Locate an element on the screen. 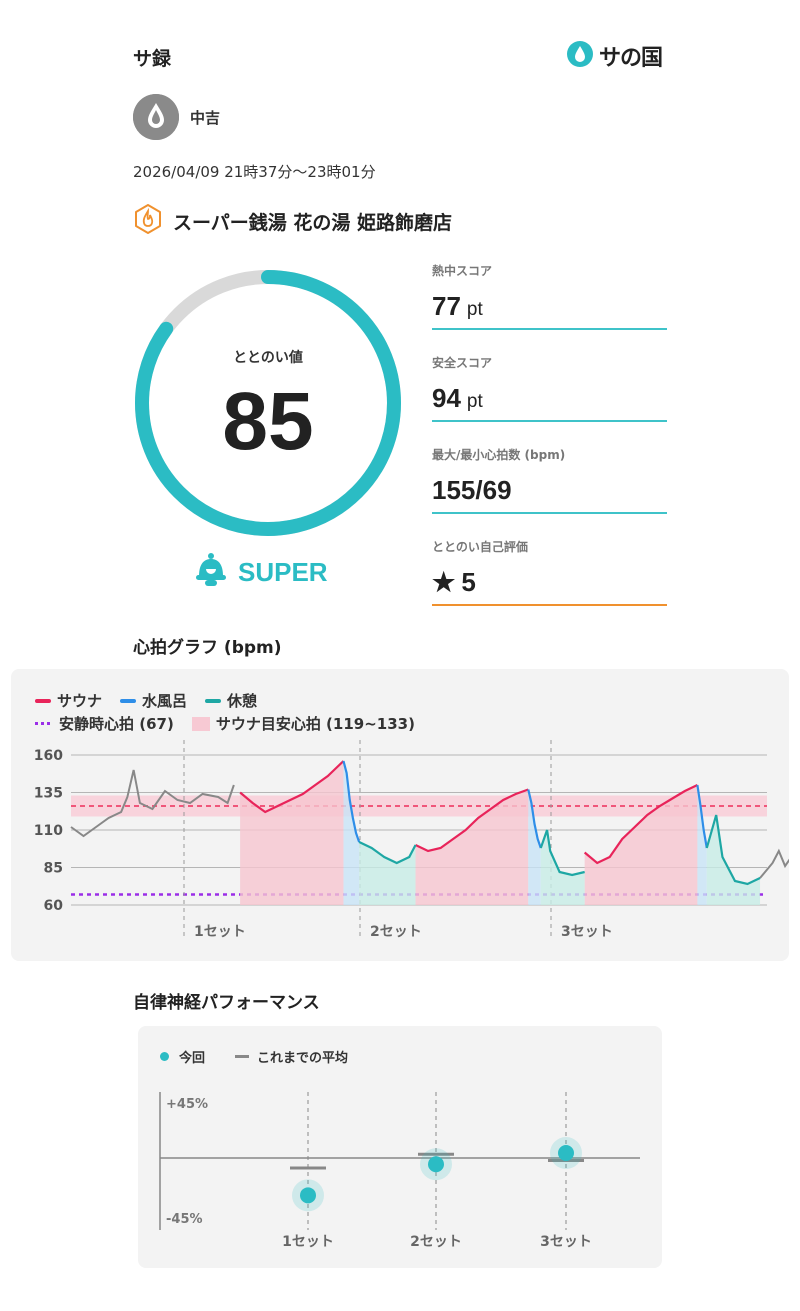 The width and height of the screenshot is (800, 1311). rank-badge: SUPER is located at coordinates (261, 572).